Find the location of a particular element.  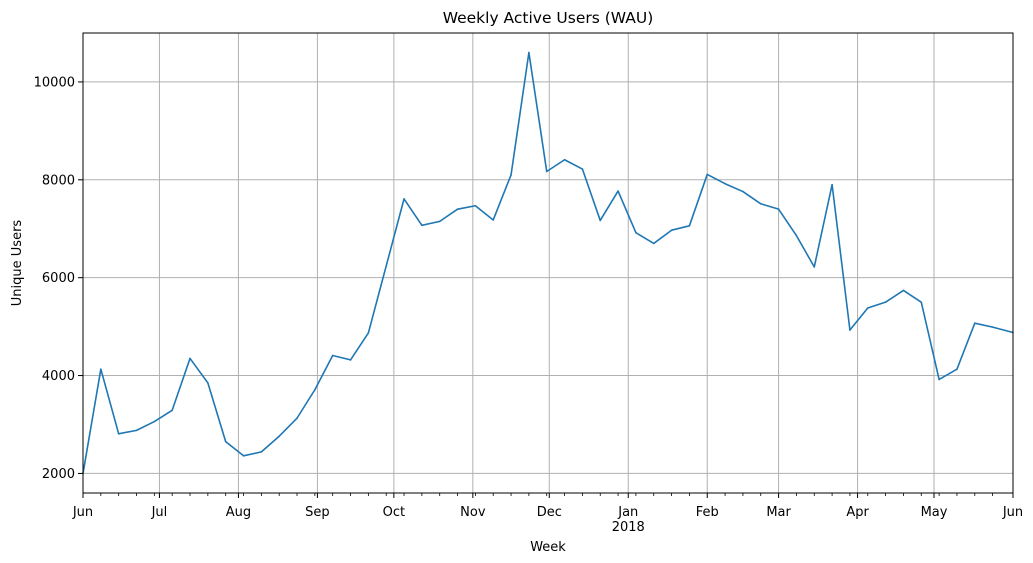

x-axis-title: Week is located at coordinates (548, 547).